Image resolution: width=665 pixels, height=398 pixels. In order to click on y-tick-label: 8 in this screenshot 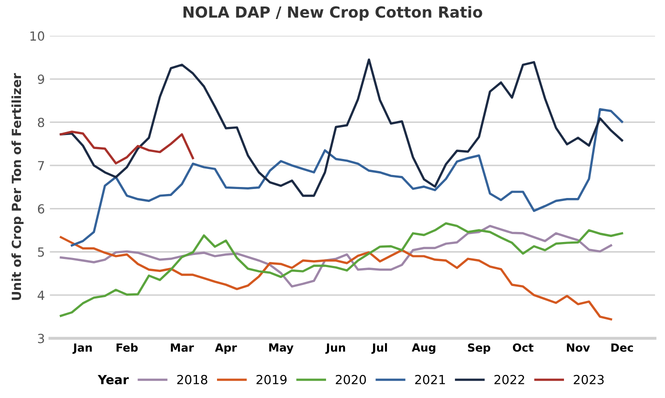, I will do `click(41, 123)`.